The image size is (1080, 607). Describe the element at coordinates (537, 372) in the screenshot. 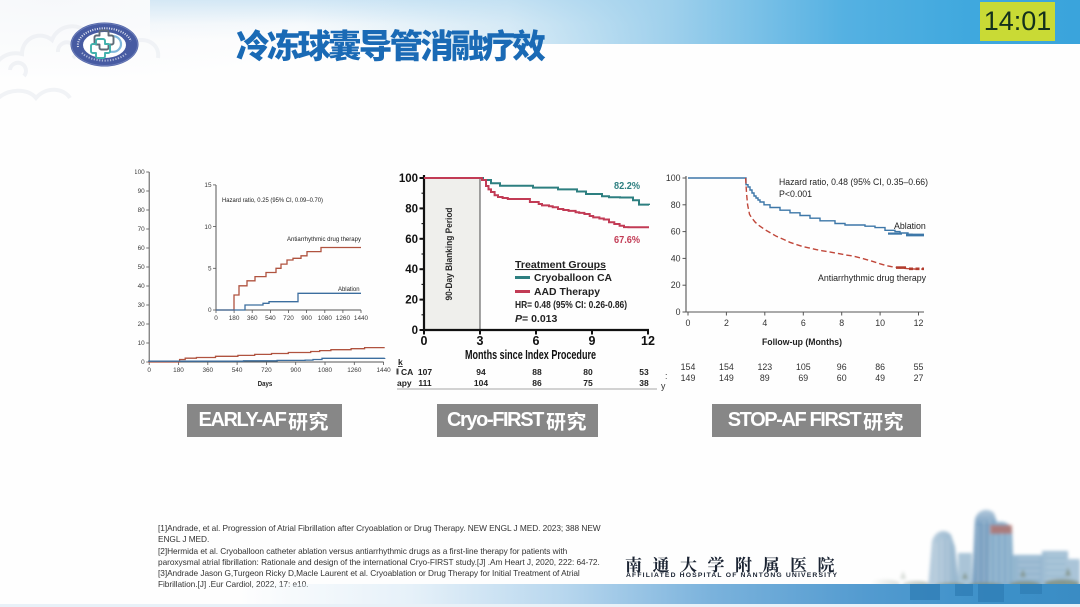

I see `svg-text: 88` at that location.